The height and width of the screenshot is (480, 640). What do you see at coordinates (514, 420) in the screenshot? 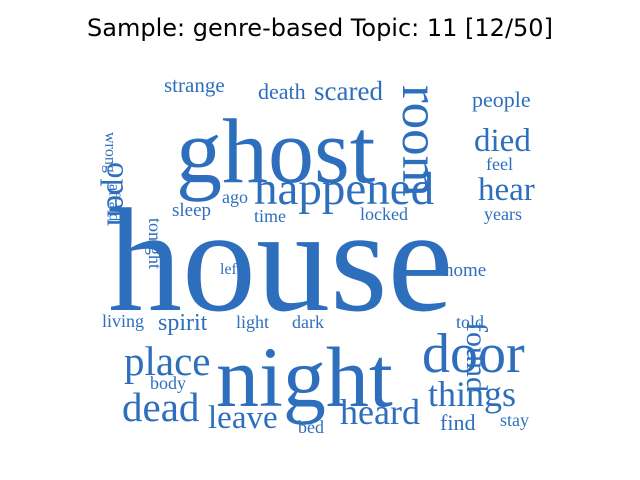
I see `word-stay: stay` at bounding box center [514, 420].